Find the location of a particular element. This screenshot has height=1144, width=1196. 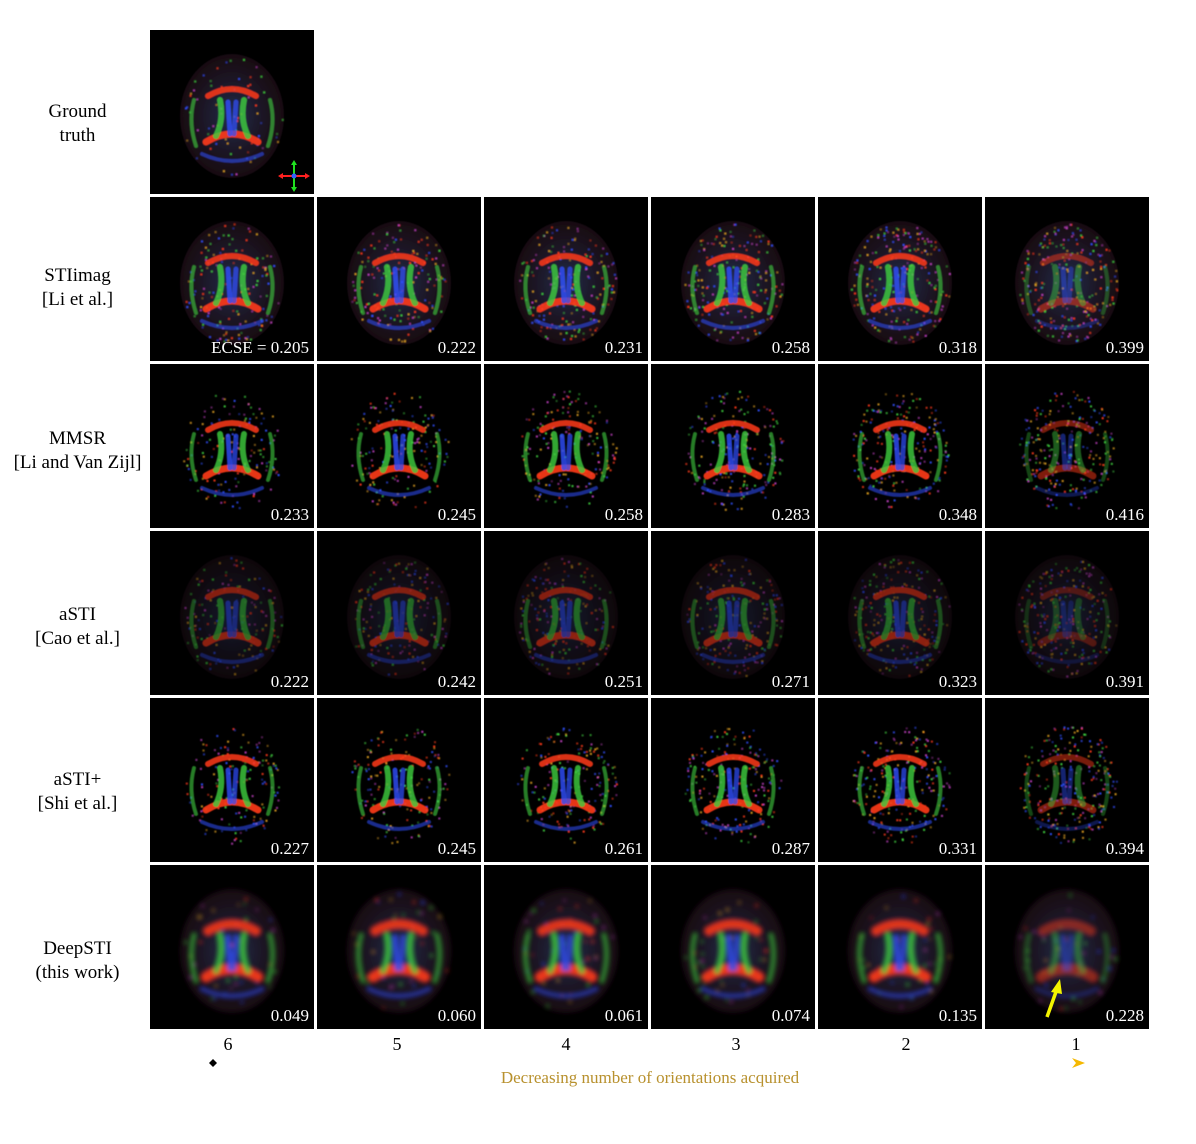

axis-arrowhead is located at coordinates (1078, 1063).